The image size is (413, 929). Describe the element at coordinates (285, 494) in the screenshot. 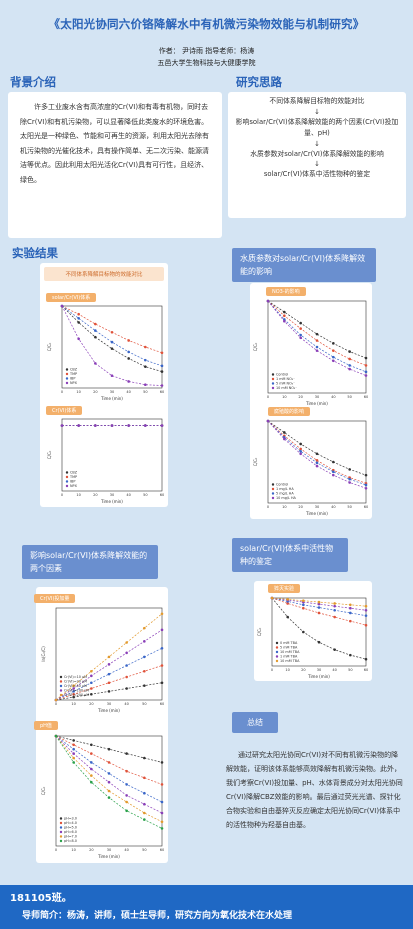

I see `legend-label: 5 mg/L HA` at that location.